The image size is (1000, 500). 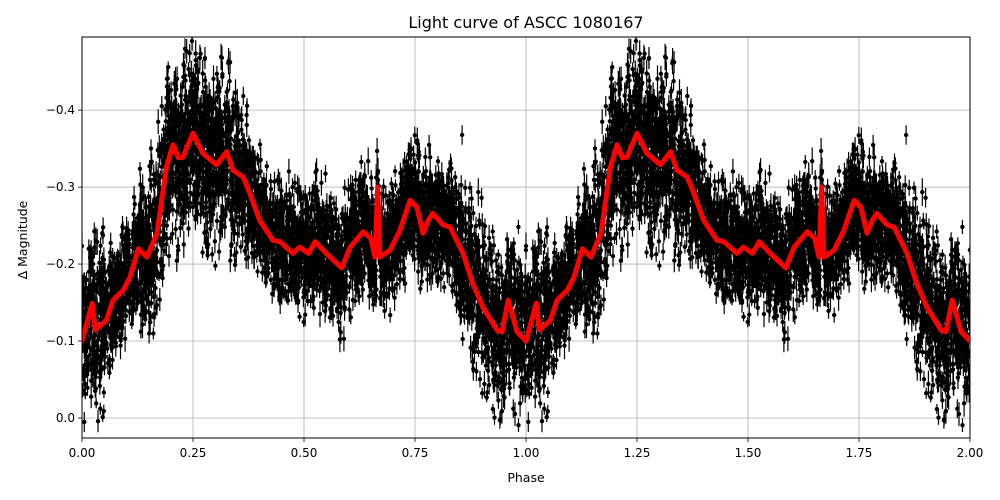 What do you see at coordinates (193, 453) in the screenshot?
I see `x-tick-label: 0.25` at bounding box center [193, 453].